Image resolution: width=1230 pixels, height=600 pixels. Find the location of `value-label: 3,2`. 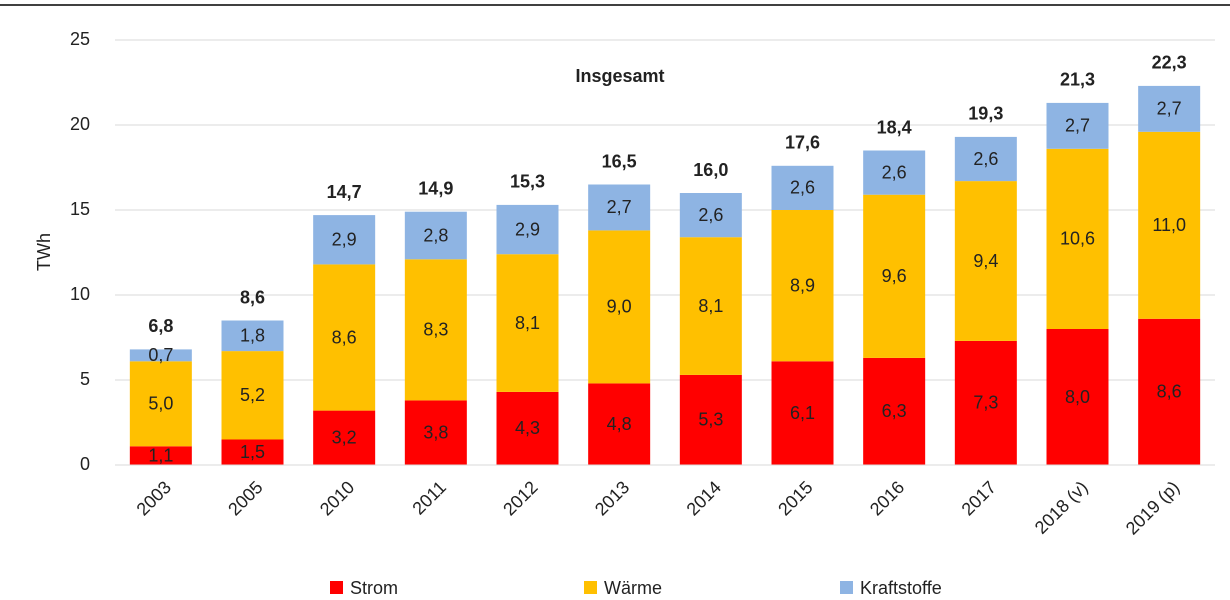

value-label: 3,2 is located at coordinates (344, 438).